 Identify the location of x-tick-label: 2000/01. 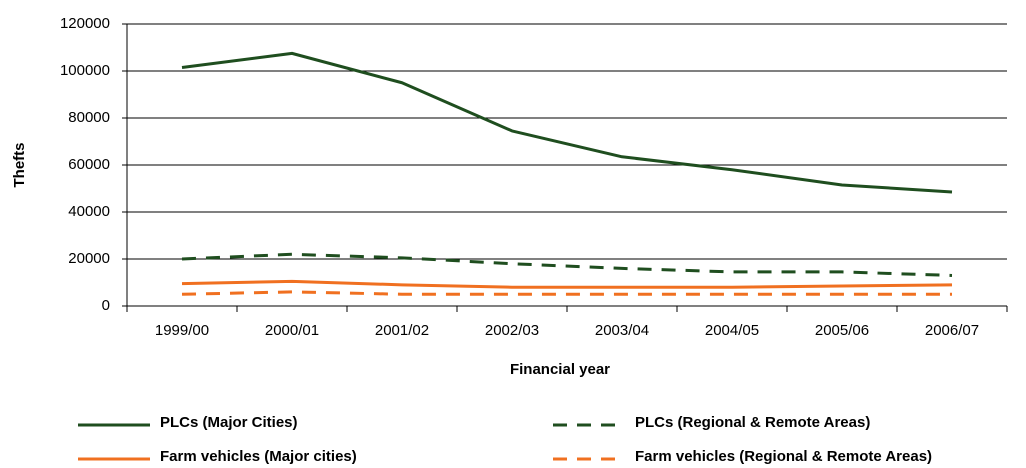
(292, 330).